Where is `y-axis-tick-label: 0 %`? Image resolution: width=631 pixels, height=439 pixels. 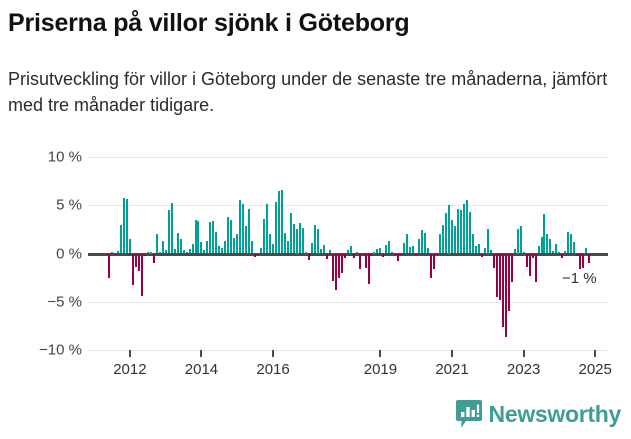
y-axis-tick-label: 0 % is located at coordinates (69, 253).